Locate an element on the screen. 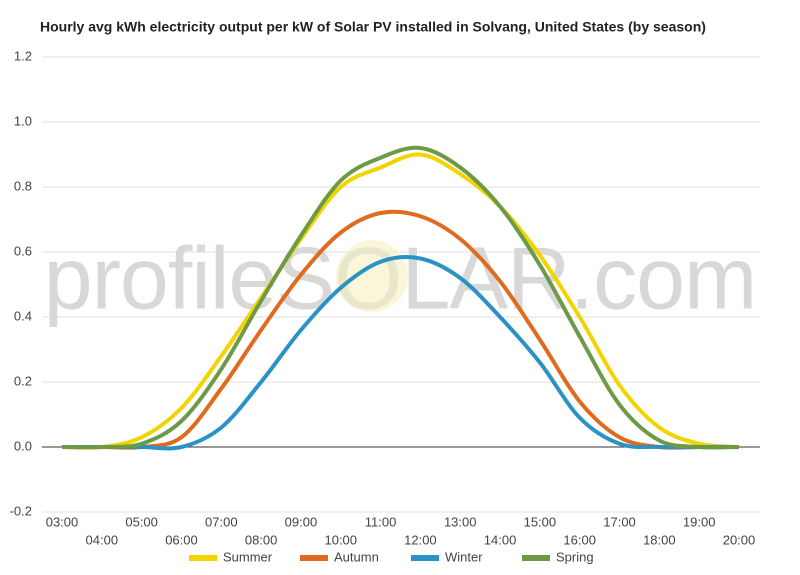  y-tick-label: 1.0 is located at coordinates (23, 120).